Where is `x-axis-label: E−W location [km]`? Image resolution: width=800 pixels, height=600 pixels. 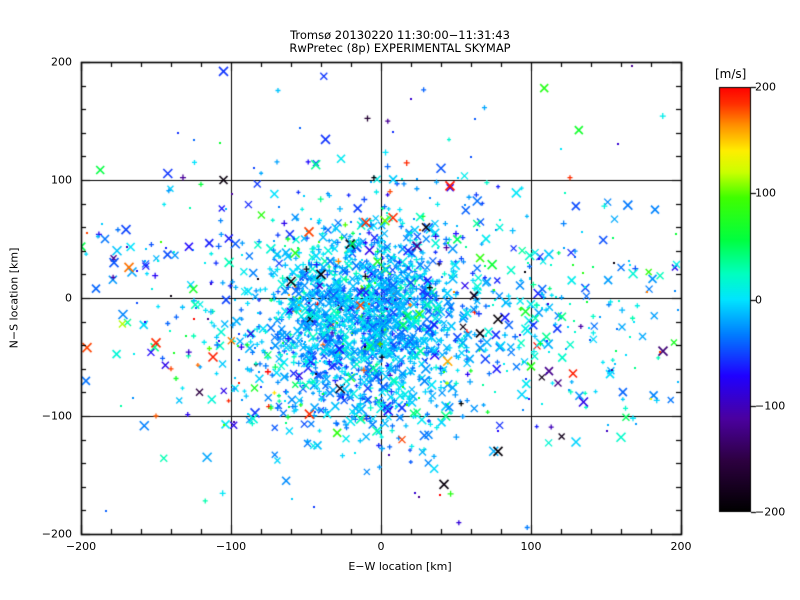
x-axis-label: E−W location [km] is located at coordinates (400, 566).